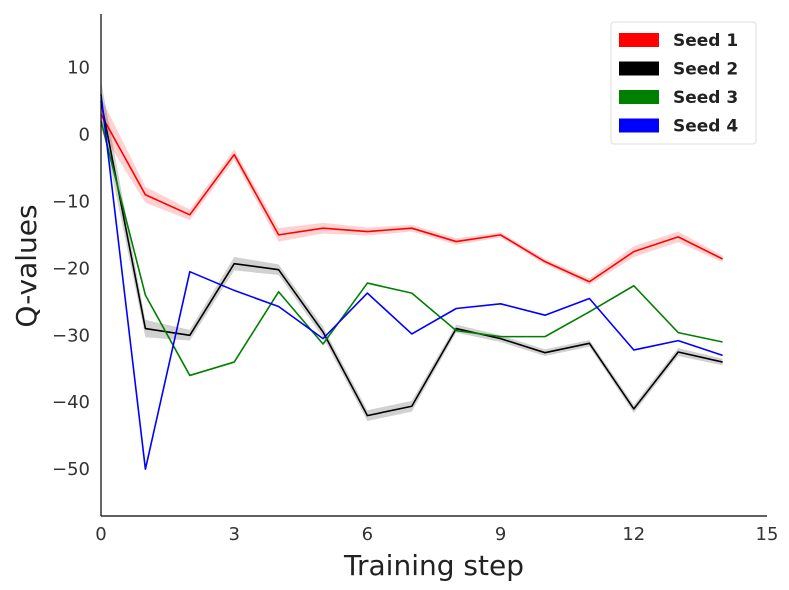 This screenshot has height=590, width=789. I want to click on y-tick-labels: 10 0 −10 −20 −30 −40 −50, so click(71, 269).